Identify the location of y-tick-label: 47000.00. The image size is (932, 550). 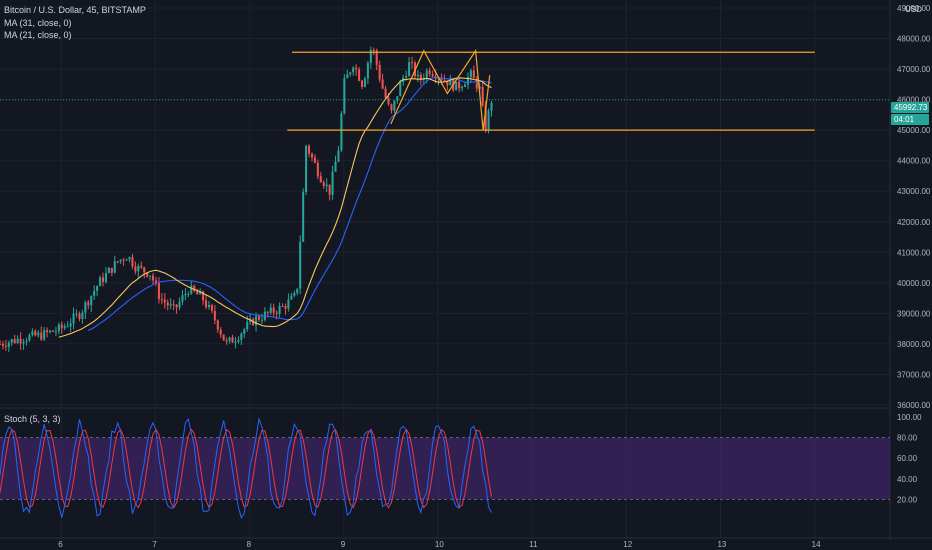
(914, 69).